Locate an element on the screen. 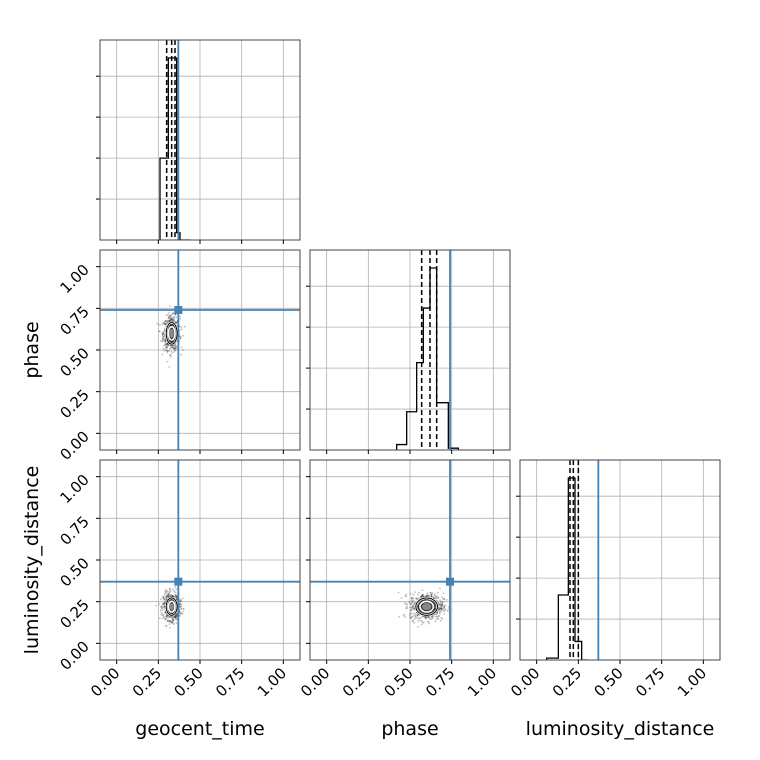  x-tick-label: 0.00 is located at coordinates (105, 682).